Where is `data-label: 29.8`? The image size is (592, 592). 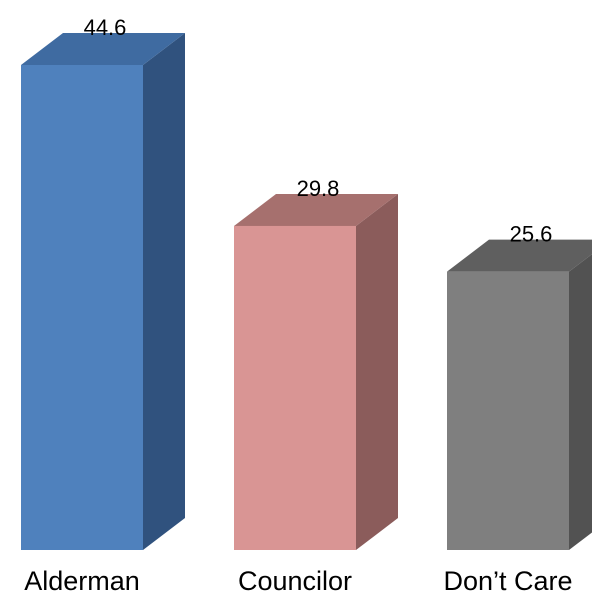 data-label: 29.8 is located at coordinates (318, 188).